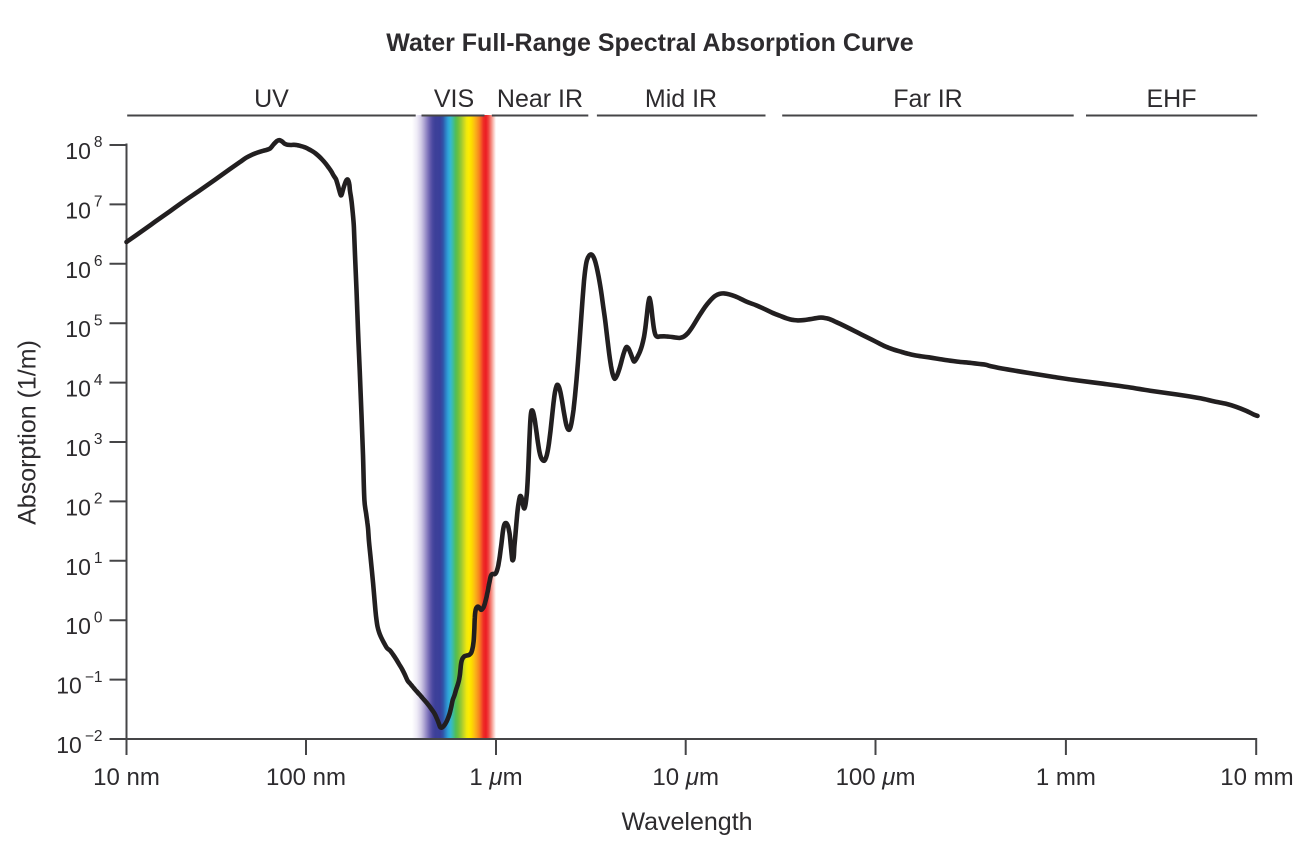  I want to click on svg-text: Wavelength, so click(686, 822).